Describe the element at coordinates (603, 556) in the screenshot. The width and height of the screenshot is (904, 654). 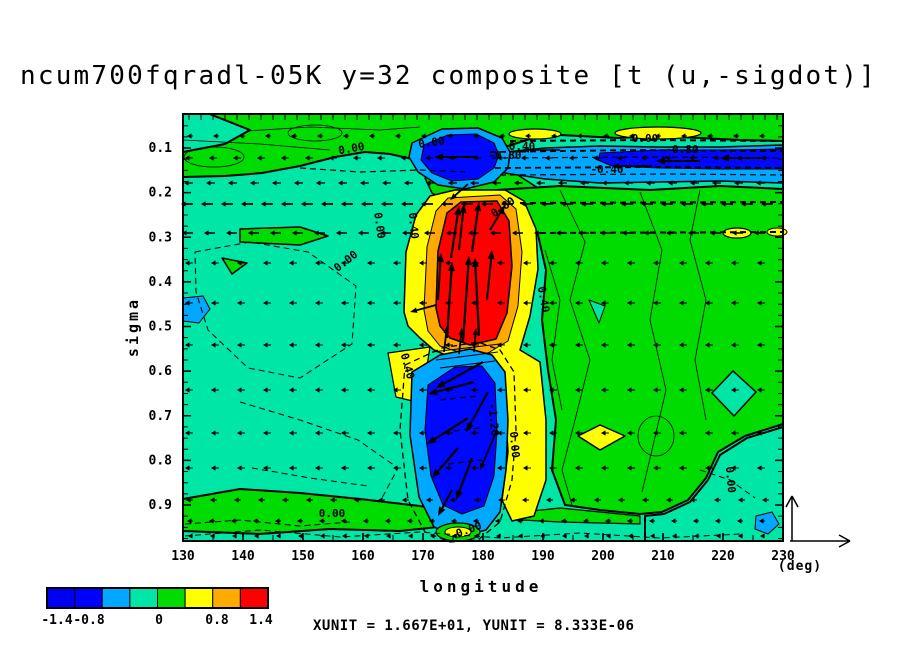
I see `x-tick-label: 200` at that location.